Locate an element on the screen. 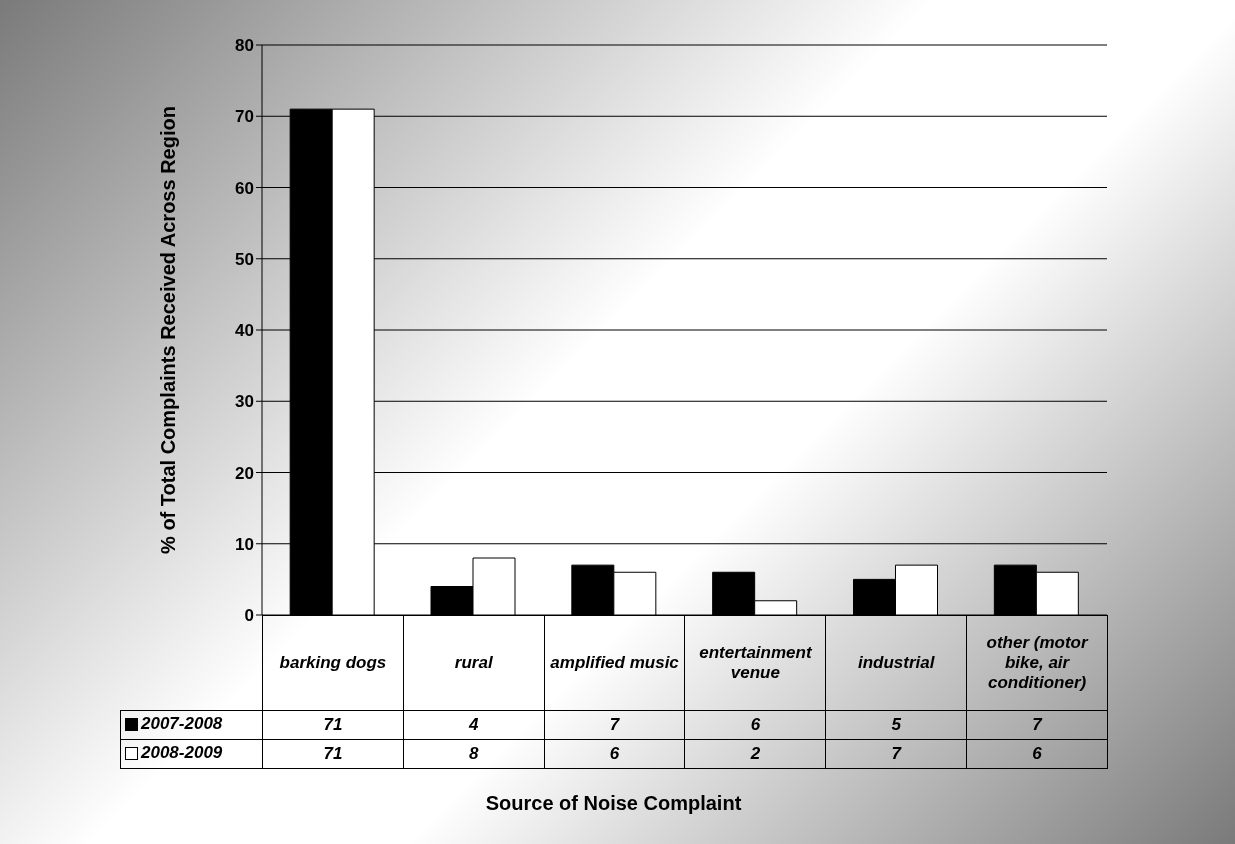 The image size is (1235, 844). y-tick-label: 80 is located at coordinates (244, 46).